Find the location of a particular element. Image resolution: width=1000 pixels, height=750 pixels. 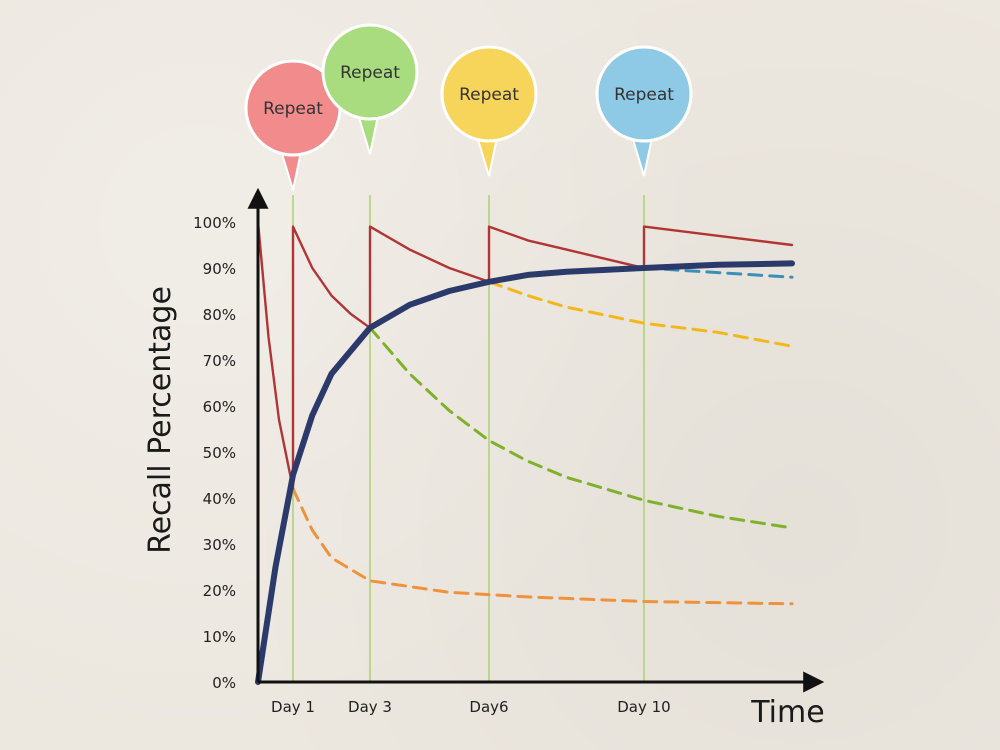

y-tick-label: 100% is located at coordinates (214, 223).